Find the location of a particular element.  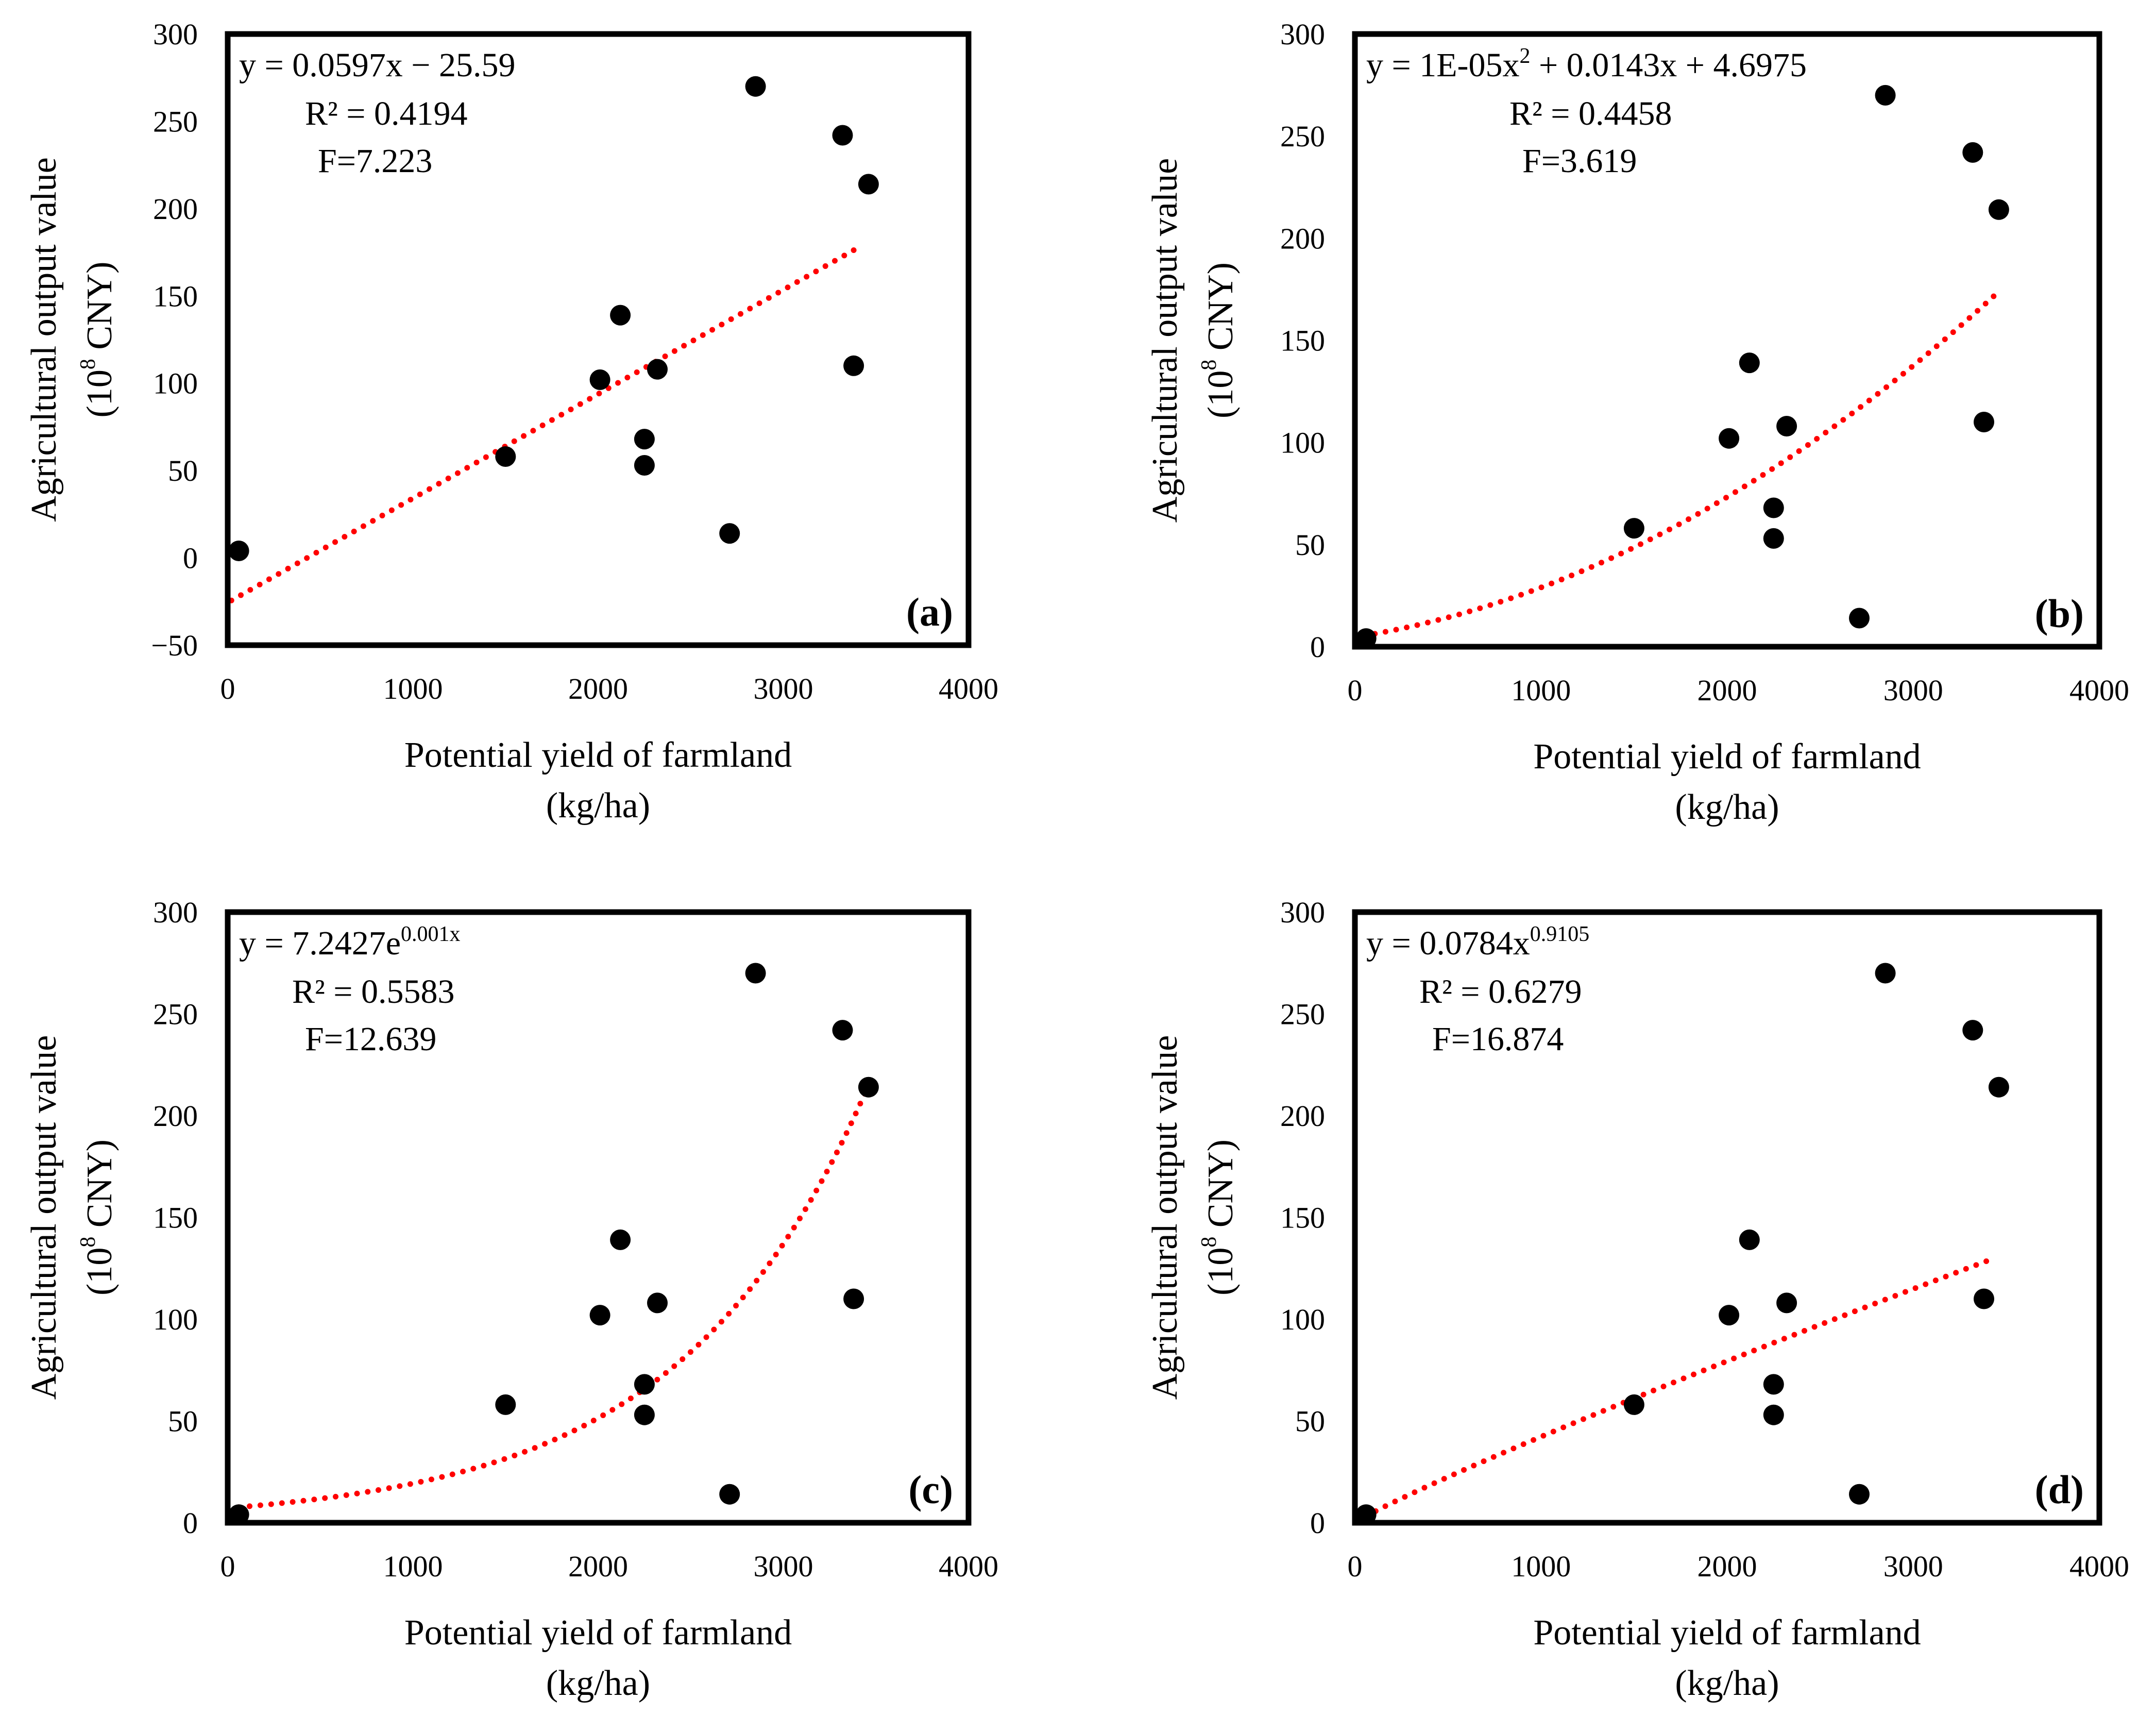

trend-equation: y = 1E-05x2 + 0.0143x + 4.6975 is located at coordinates (1586, 64).